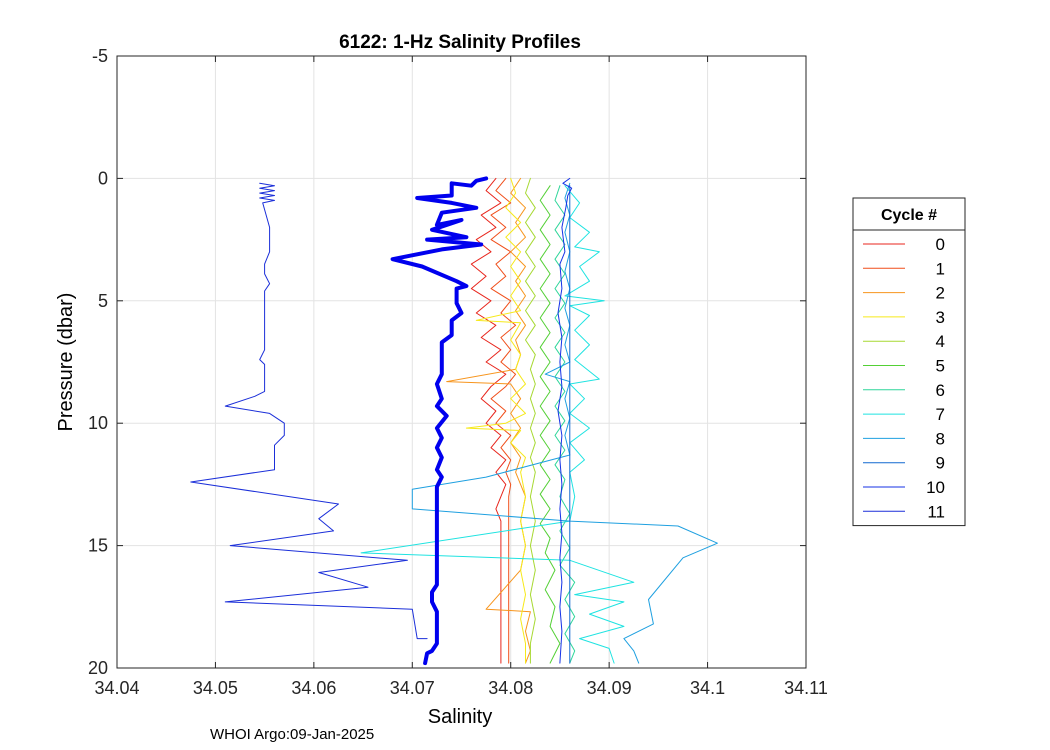  I want to click on legend-label: 4, so click(940, 341).